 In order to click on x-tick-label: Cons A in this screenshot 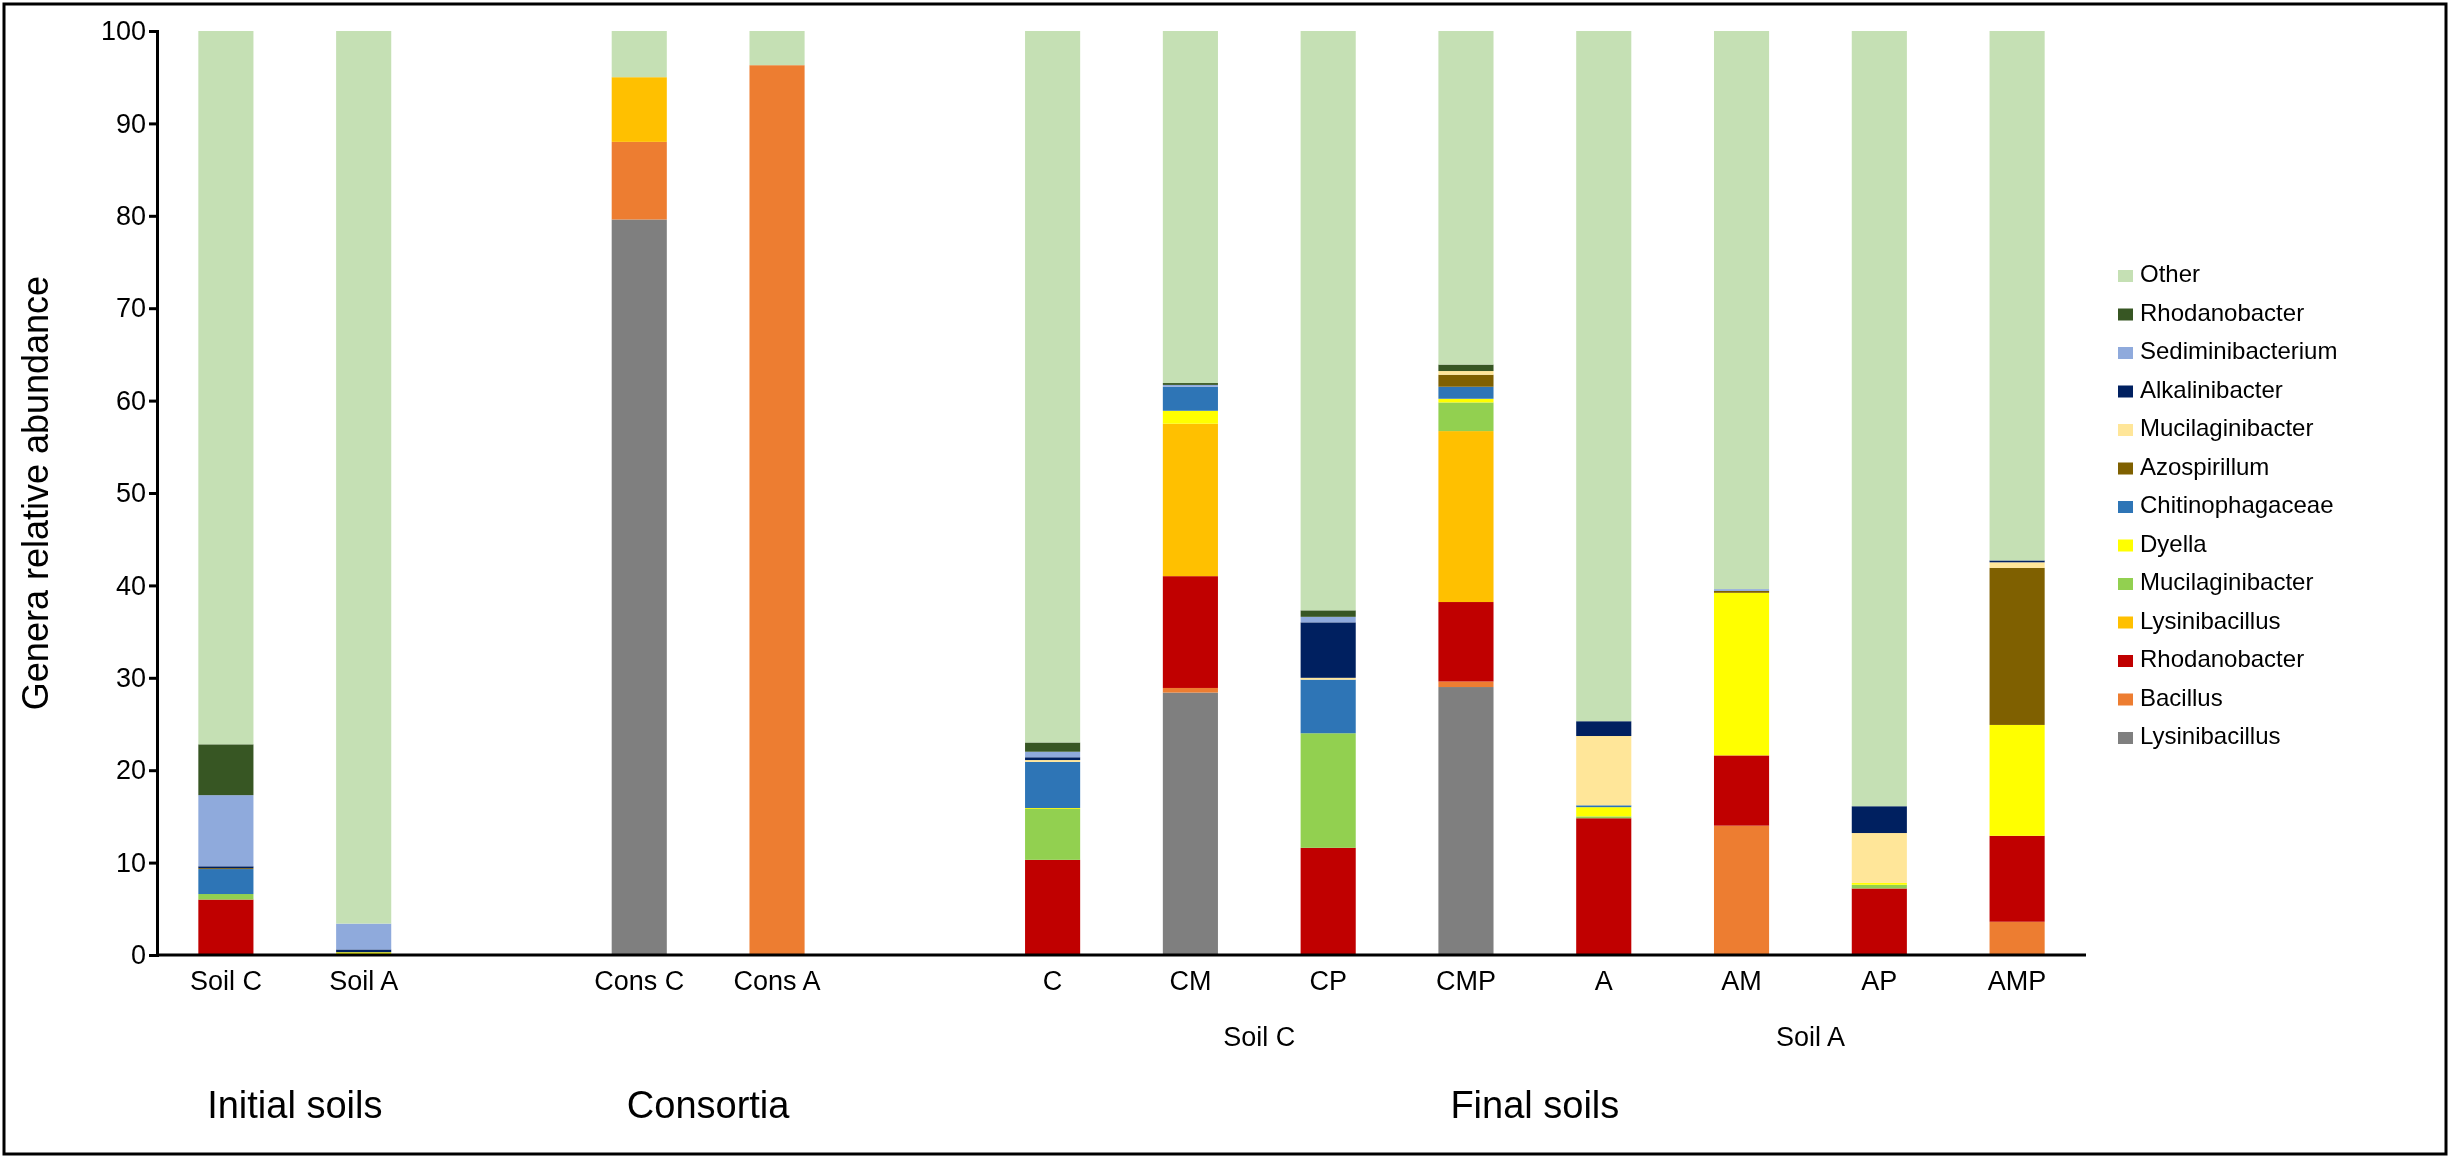, I will do `click(777, 981)`.